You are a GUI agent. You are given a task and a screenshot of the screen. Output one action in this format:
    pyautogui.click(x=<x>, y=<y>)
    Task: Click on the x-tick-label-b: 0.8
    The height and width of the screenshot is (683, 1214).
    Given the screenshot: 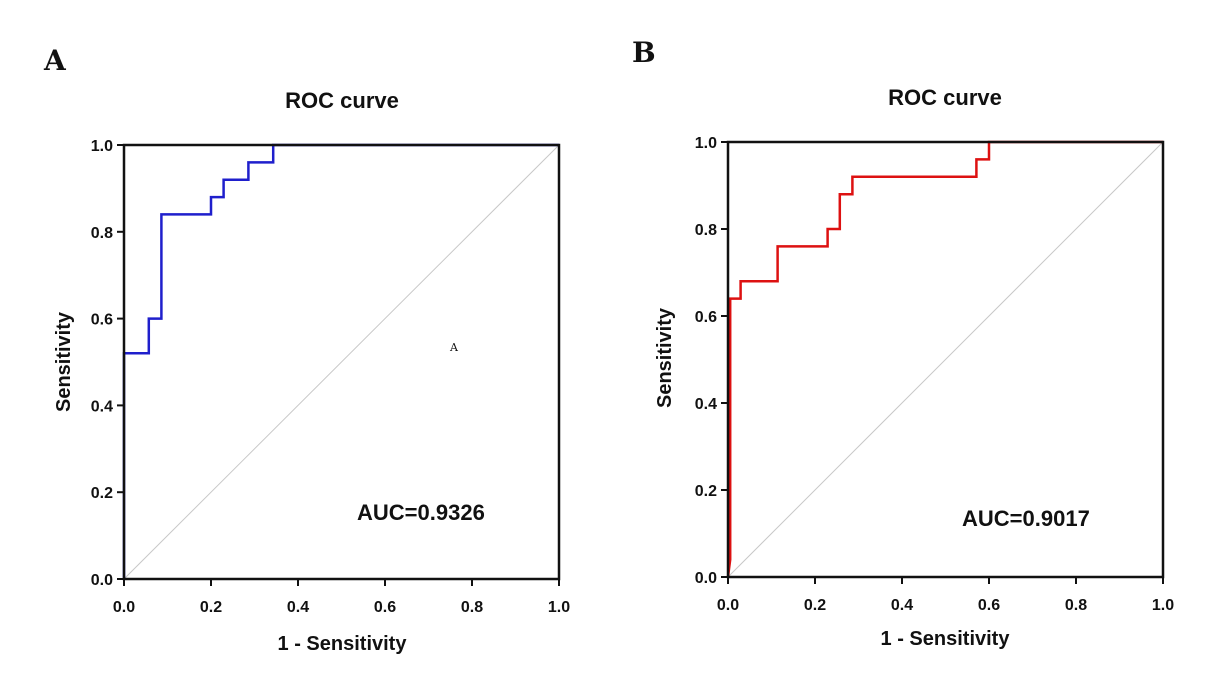 What is the action you would take?
    pyautogui.click(x=1076, y=605)
    